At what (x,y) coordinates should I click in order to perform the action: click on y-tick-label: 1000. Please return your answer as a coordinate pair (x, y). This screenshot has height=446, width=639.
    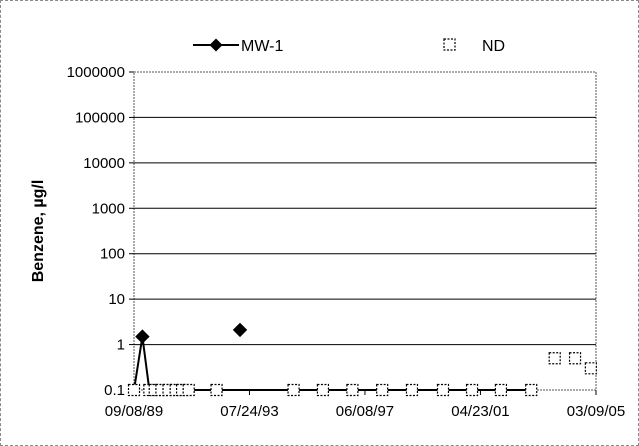
    Looking at the image, I should click on (108, 208).